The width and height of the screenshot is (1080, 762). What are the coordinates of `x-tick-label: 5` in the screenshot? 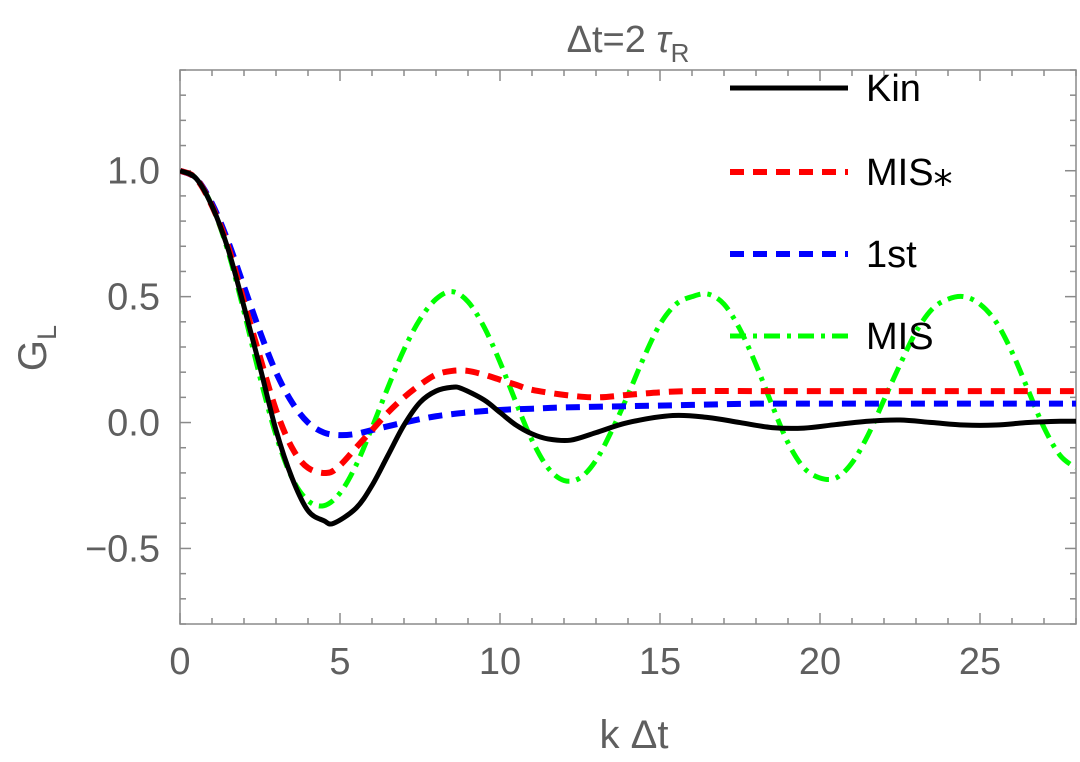 It's located at (339, 662).